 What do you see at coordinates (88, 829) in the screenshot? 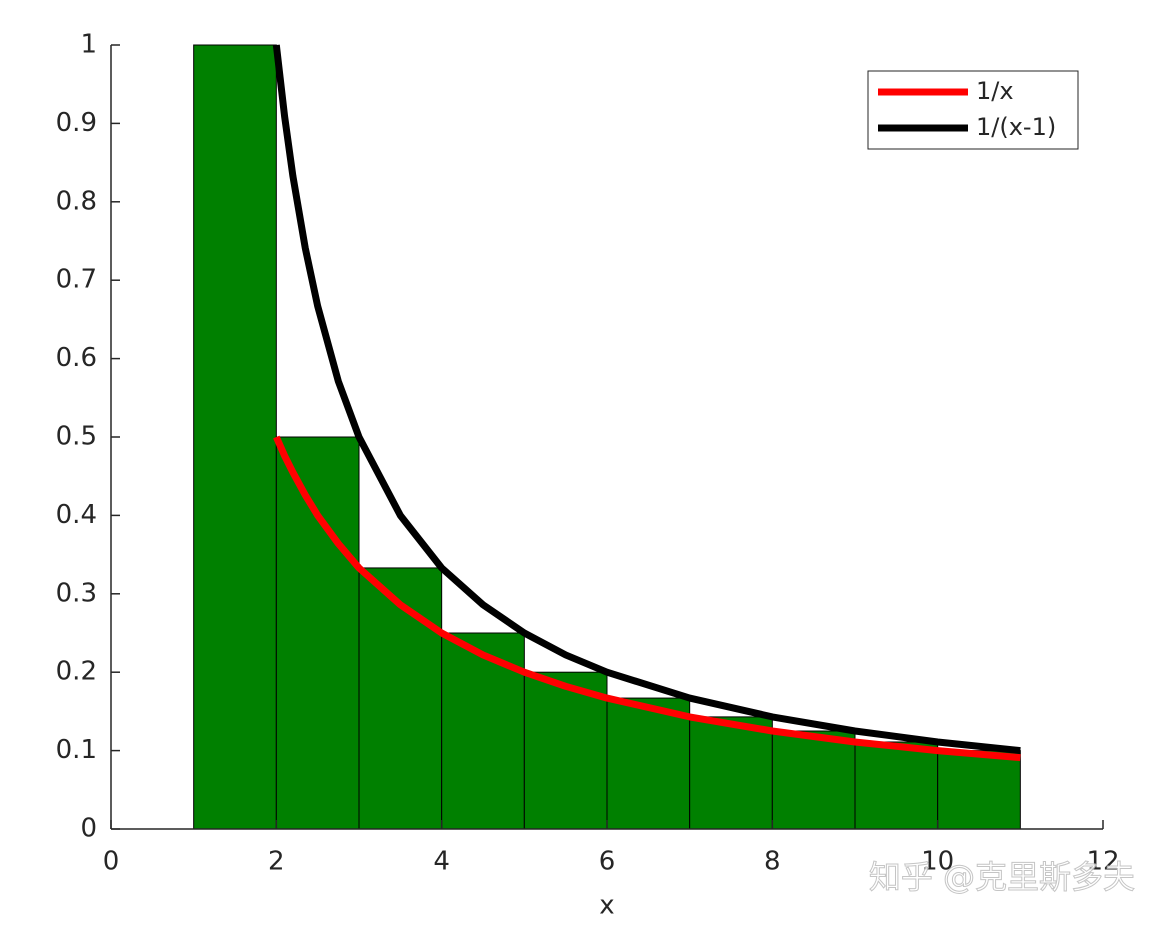
I see `y-tick-label: 0` at bounding box center [88, 829].